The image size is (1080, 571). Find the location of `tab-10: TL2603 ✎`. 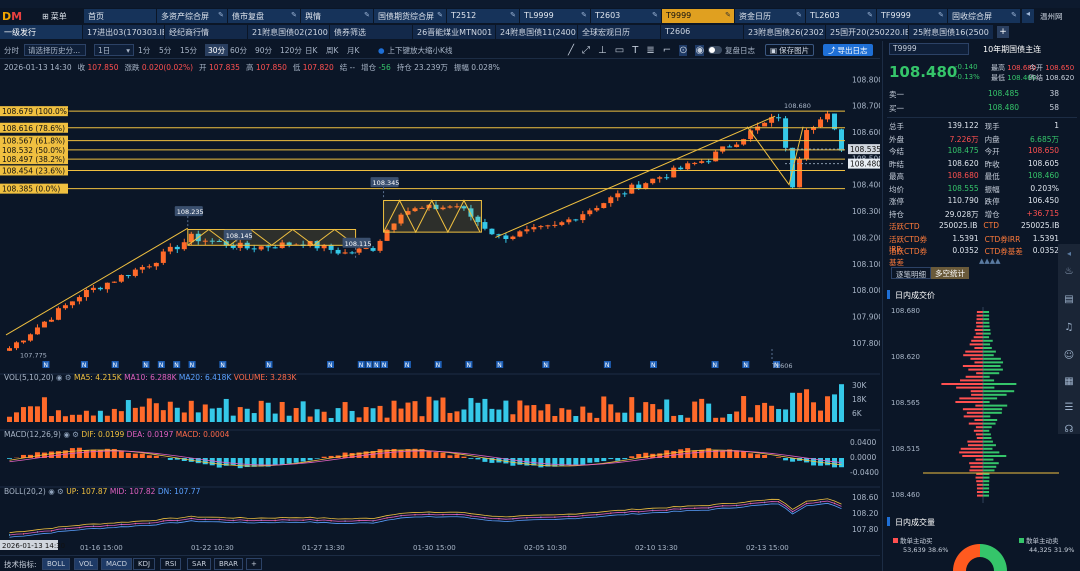

tab-10: TL2603 ✎ is located at coordinates (841, 16).